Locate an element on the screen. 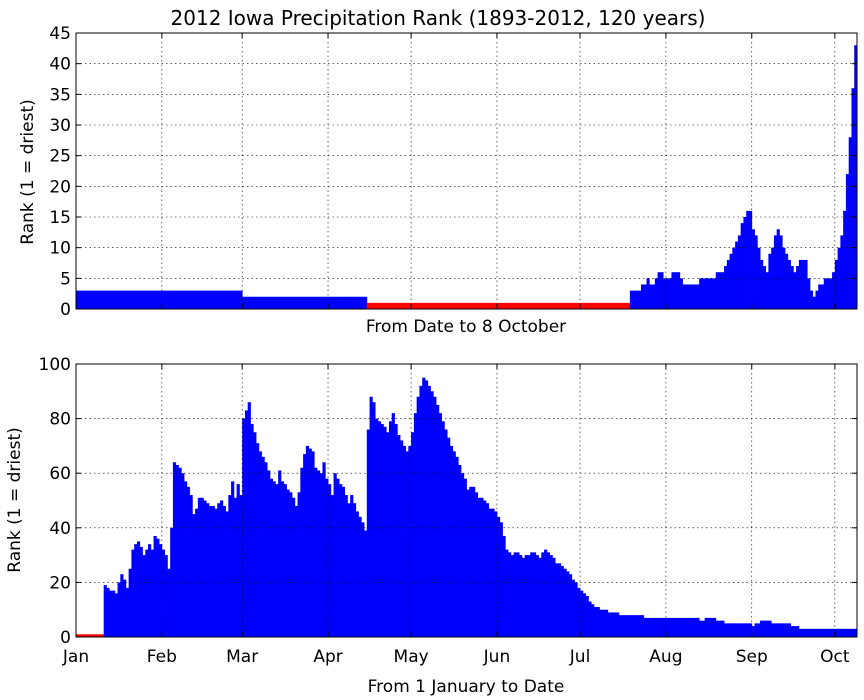 The width and height of the screenshot is (864, 700). xtick-label-Sep: Sep is located at coordinates (752, 657).